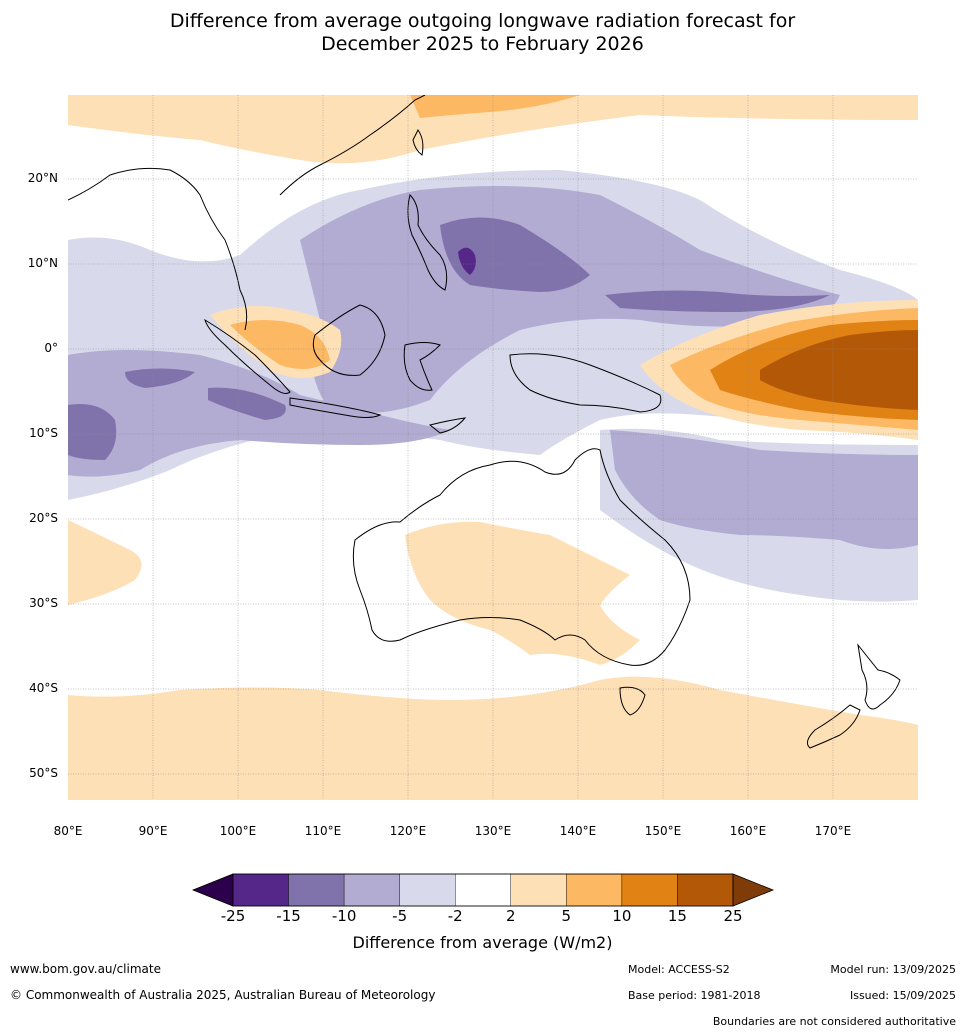 The image size is (965, 1035). Describe the element at coordinates (585, 383) in the screenshot. I see `new-guinea-coastline` at that location.